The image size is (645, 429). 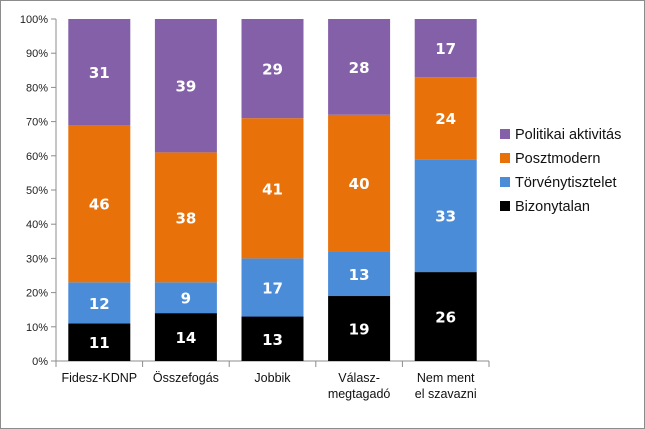 What do you see at coordinates (37, 191) in the screenshot?
I see `y-tick-label: 50%` at bounding box center [37, 191].